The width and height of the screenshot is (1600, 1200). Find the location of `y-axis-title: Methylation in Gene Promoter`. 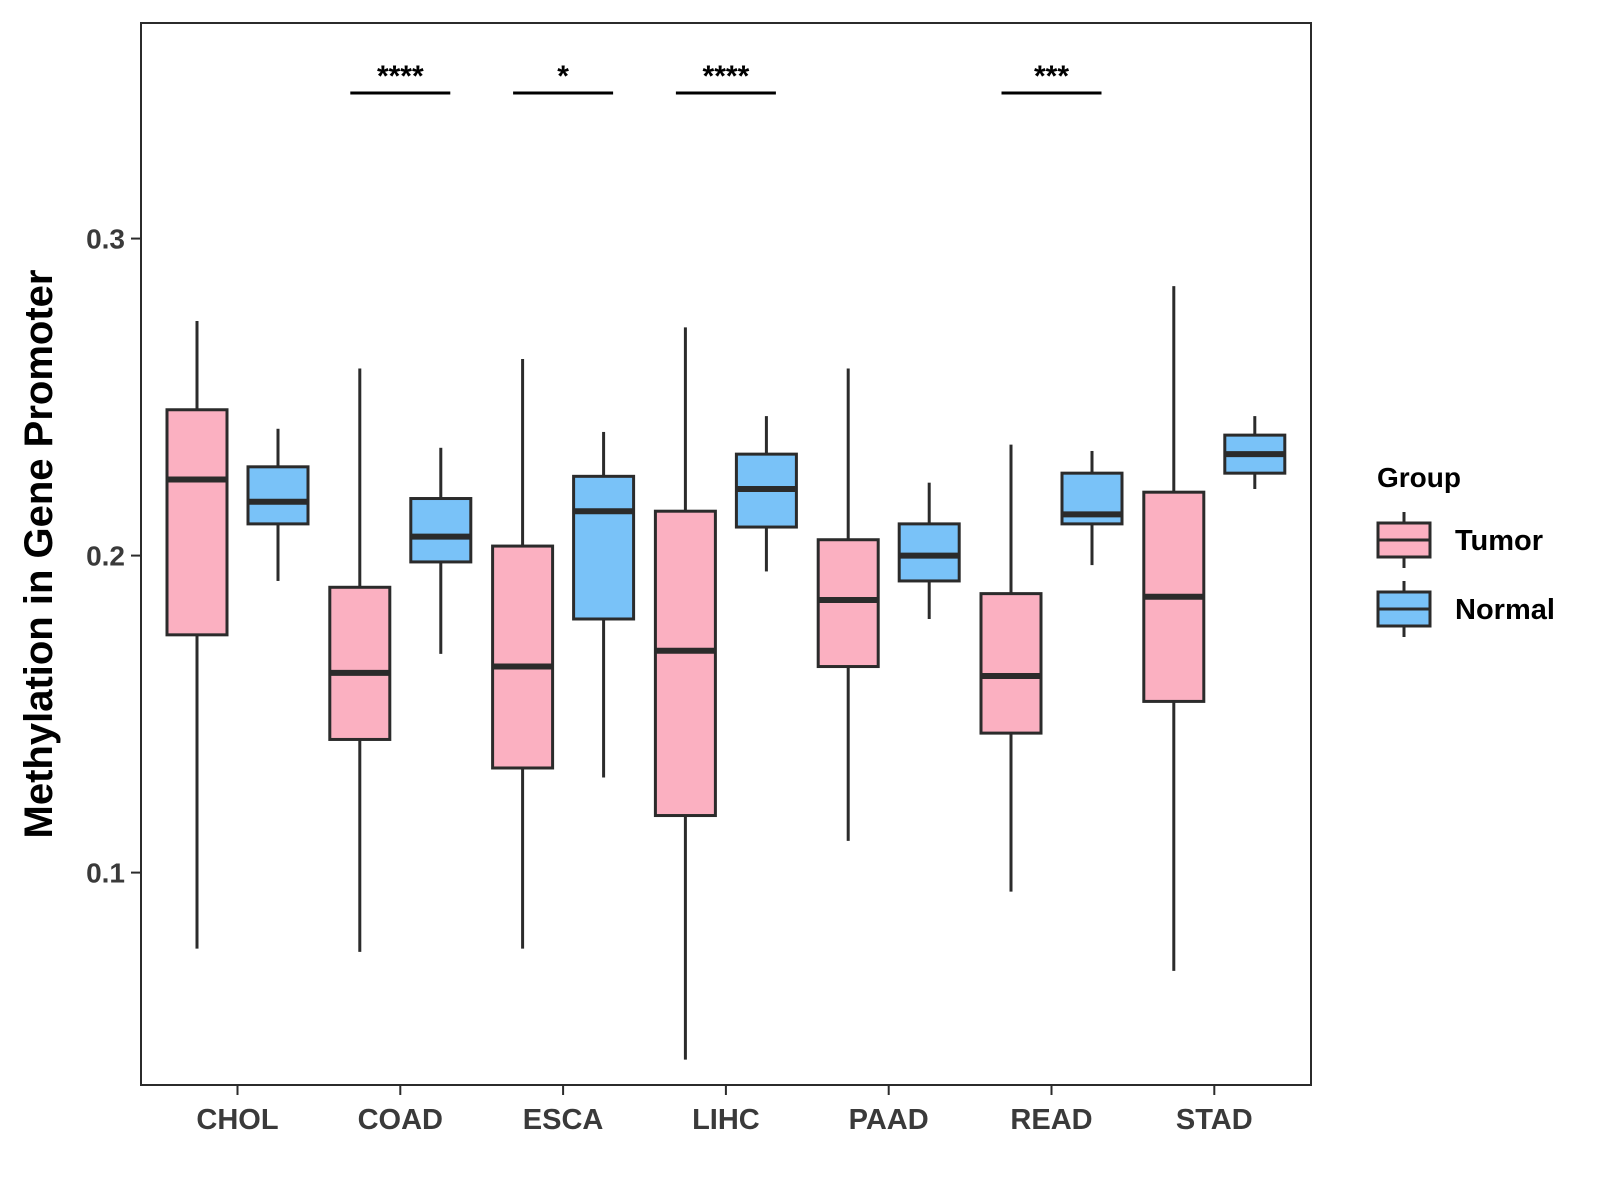

y-axis-title: Methylation in Gene Promoter is located at coordinates (39, 554).